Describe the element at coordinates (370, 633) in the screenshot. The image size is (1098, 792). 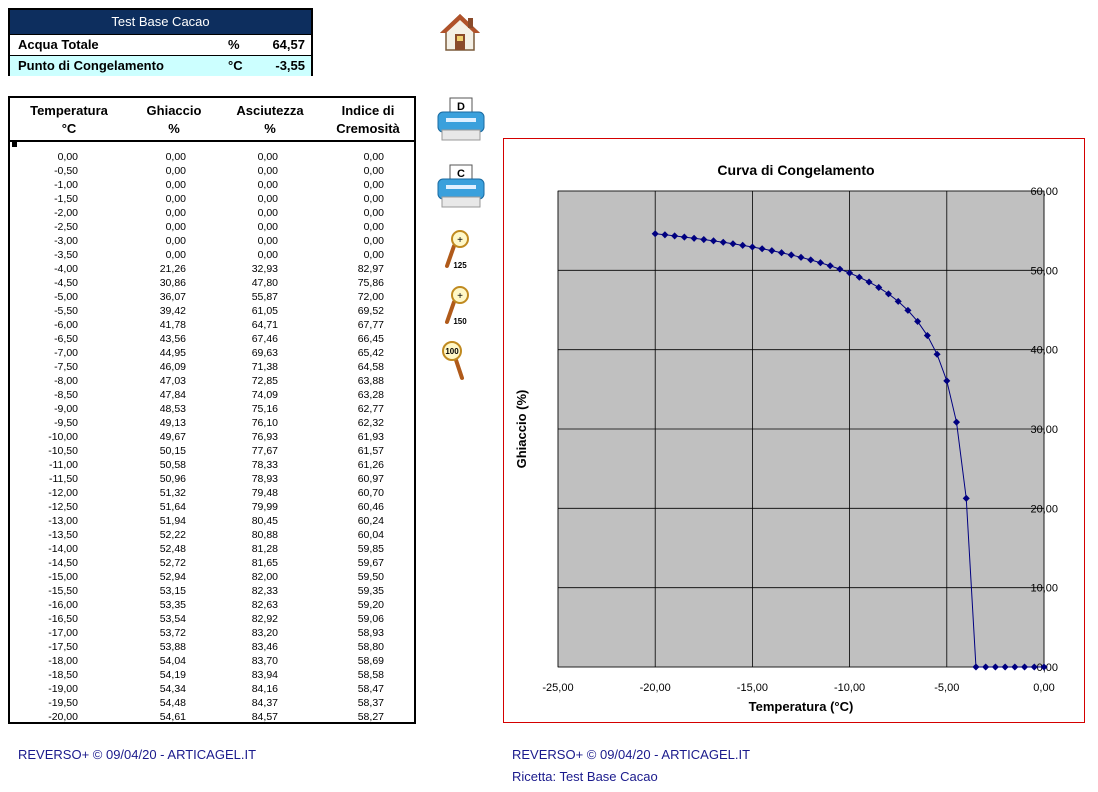
I see `table-cell: 58,93` at that location.